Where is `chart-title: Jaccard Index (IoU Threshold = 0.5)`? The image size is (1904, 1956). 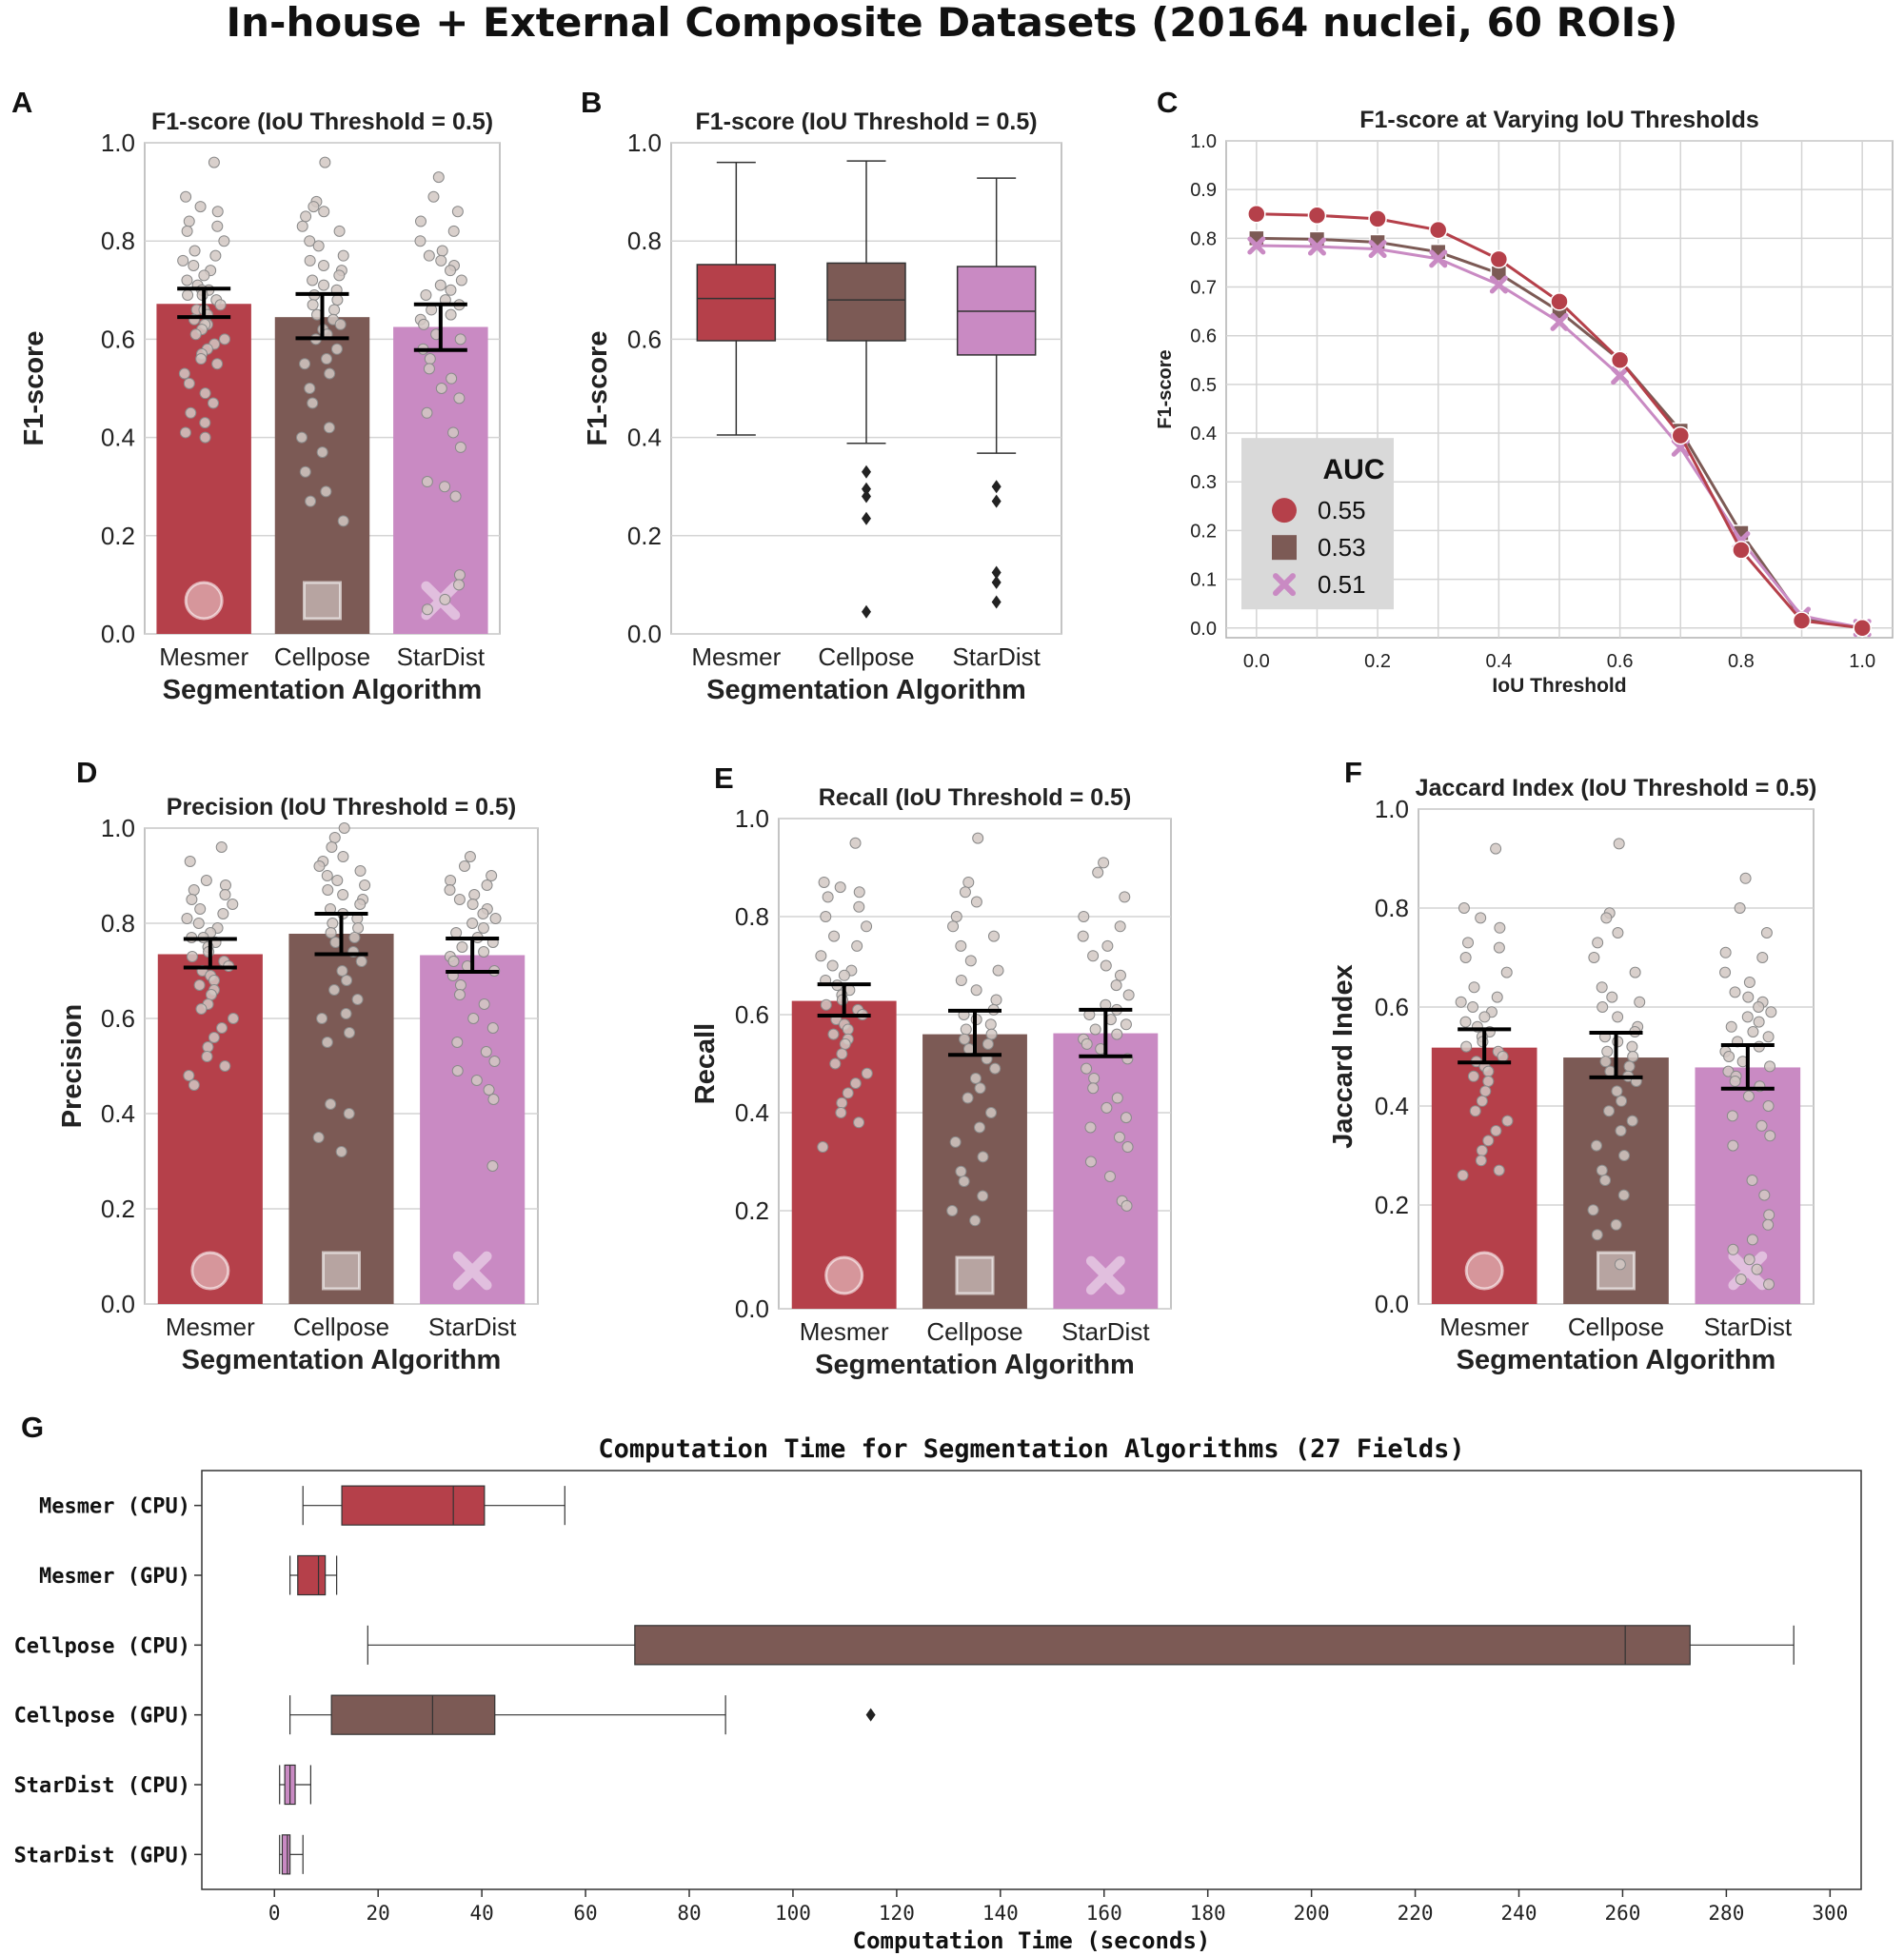 chart-title: Jaccard Index (IoU Threshold = 0.5) is located at coordinates (1616, 788).